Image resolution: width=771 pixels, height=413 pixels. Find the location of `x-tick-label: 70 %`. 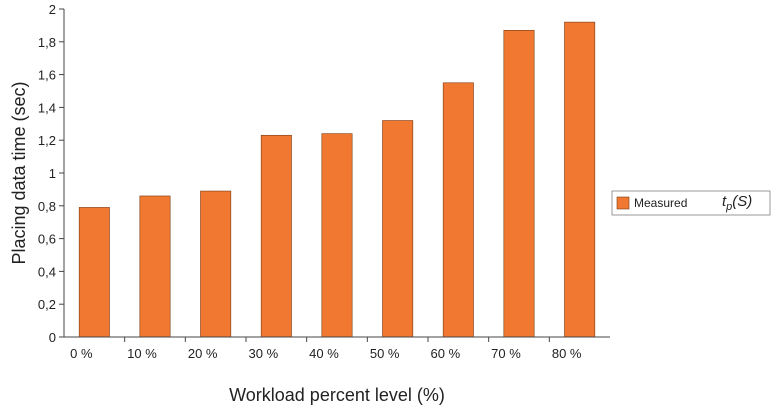

x-tick-label: 70 % is located at coordinates (506, 353).